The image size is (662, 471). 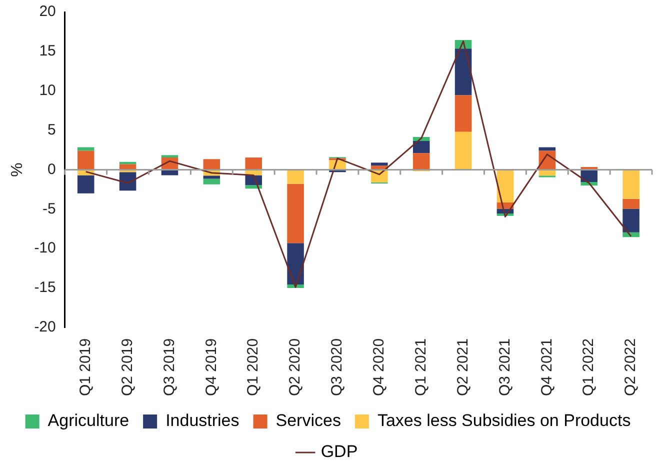 What do you see at coordinates (463, 367) in the screenshot?
I see `x-tick-label: Q2 2021` at bounding box center [463, 367].